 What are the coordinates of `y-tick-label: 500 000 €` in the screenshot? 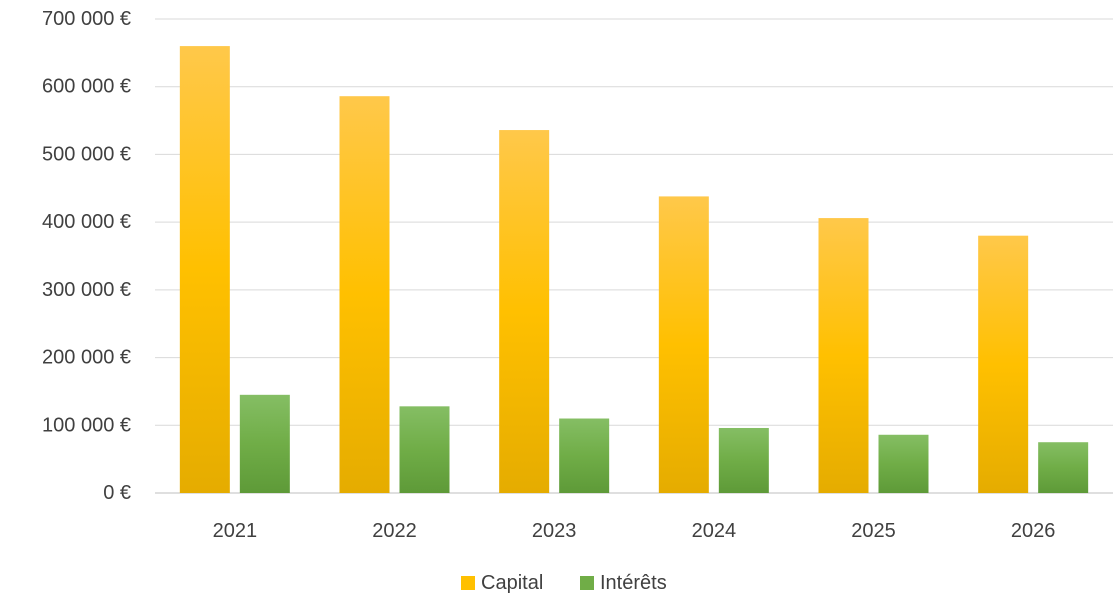 It's located at (86, 154).